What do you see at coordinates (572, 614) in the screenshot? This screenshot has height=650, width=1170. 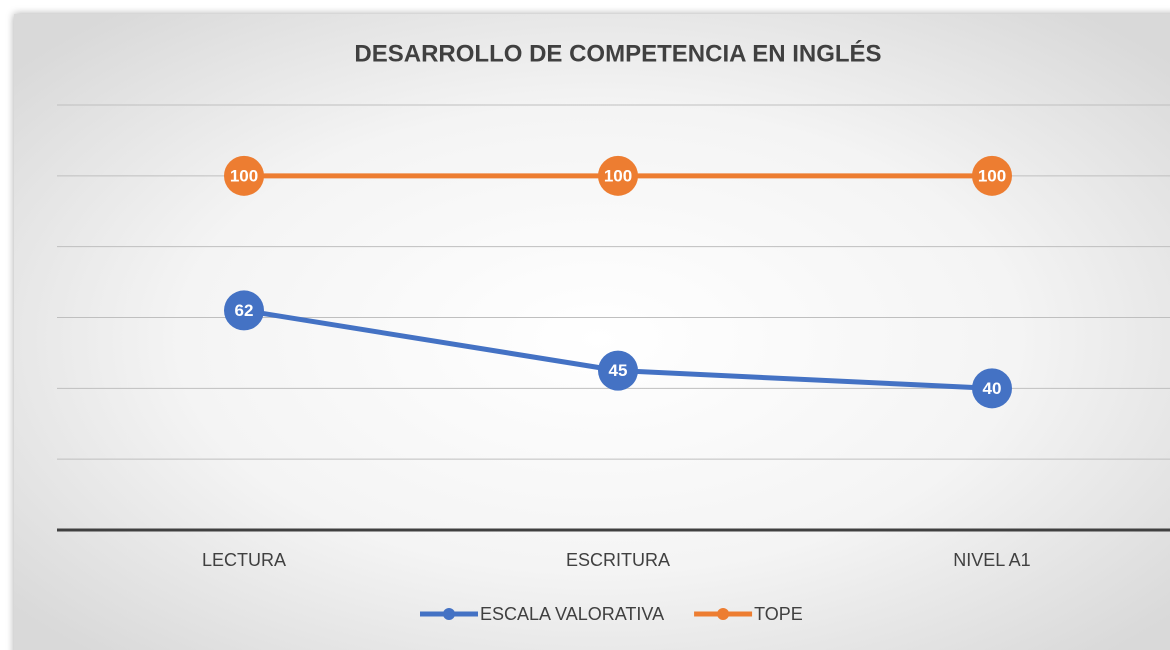 I see `legend-label: ESCALA VALORATIVA` at bounding box center [572, 614].